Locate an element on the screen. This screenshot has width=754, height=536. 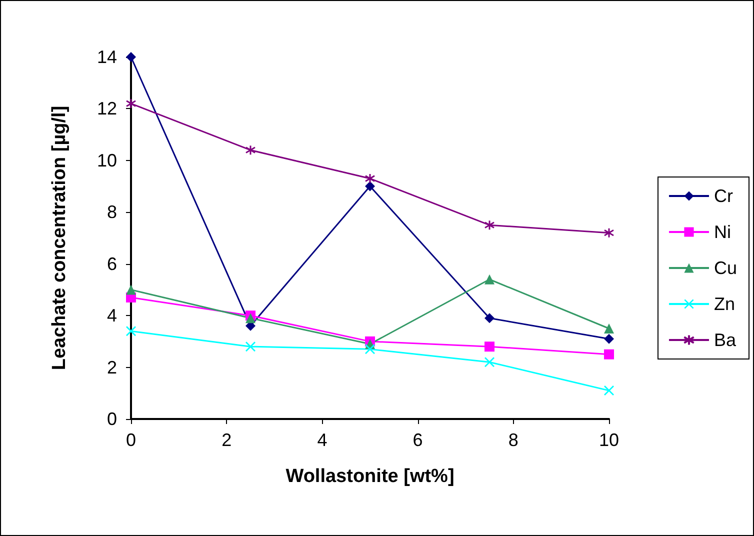
legend-label: Ba is located at coordinates (725, 340).